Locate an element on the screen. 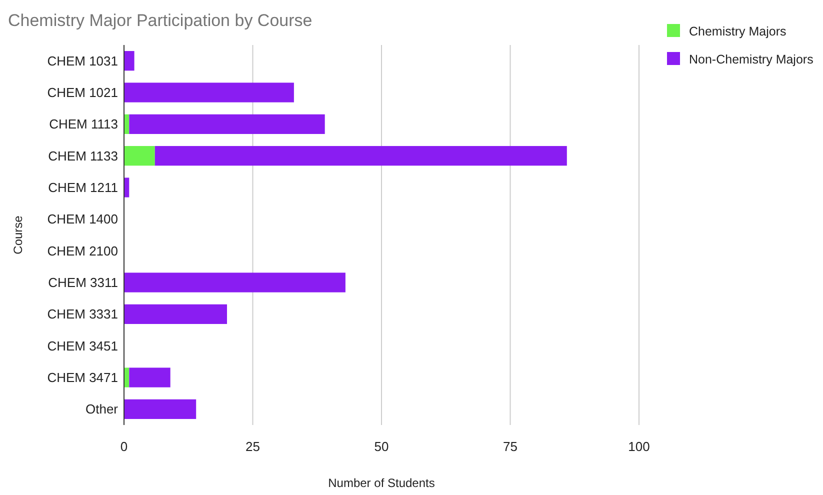  x-axis-title: Number of Students is located at coordinates (381, 483).